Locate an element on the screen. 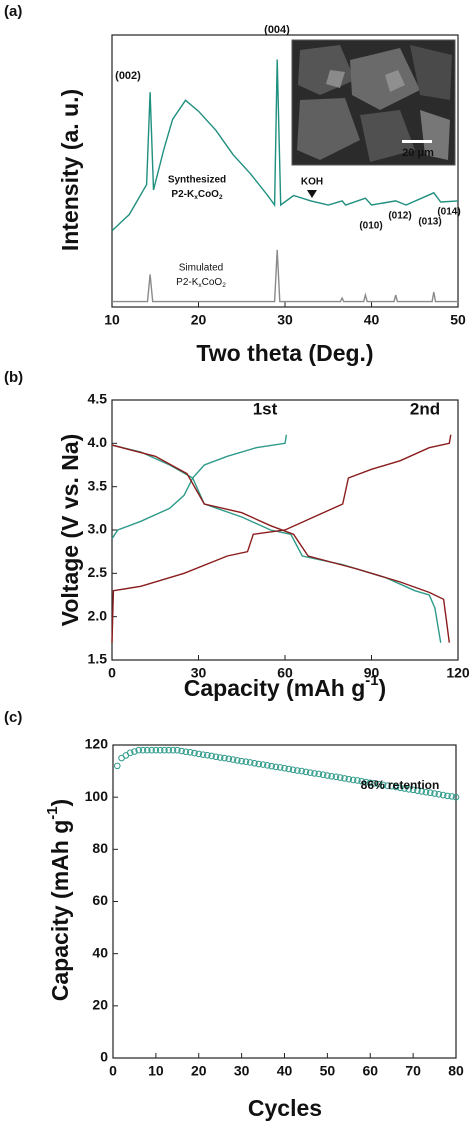 This screenshot has width=475, height=1131. legend-label: 2nd is located at coordinates (425, 408).